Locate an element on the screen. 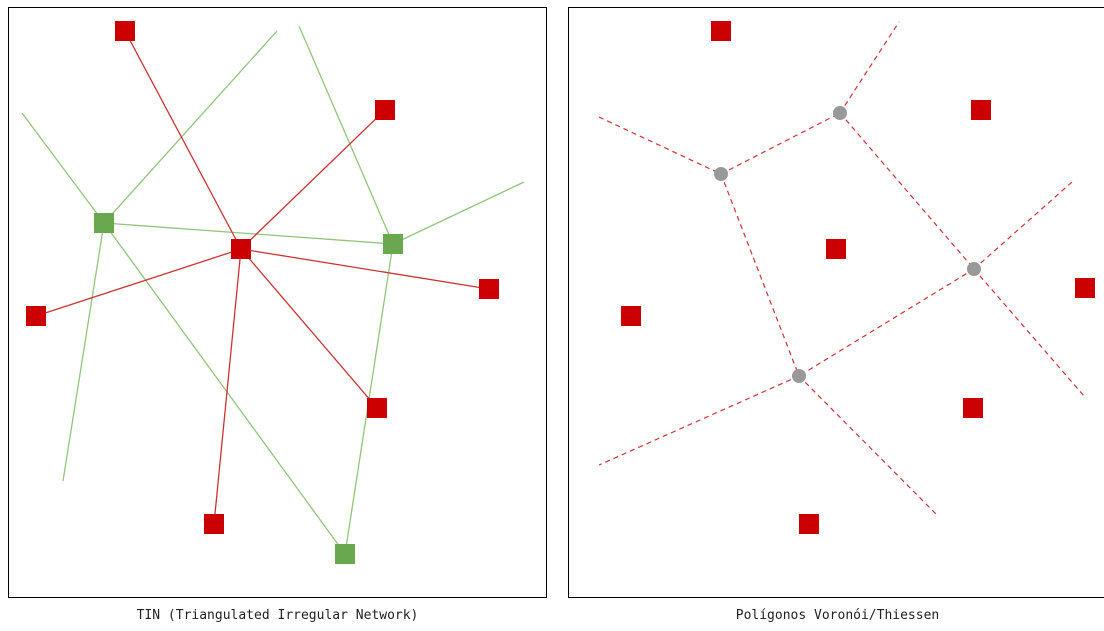  voronoi-caption: Polígonos Voronói/Thiessen is located at coordinates (837, 615).